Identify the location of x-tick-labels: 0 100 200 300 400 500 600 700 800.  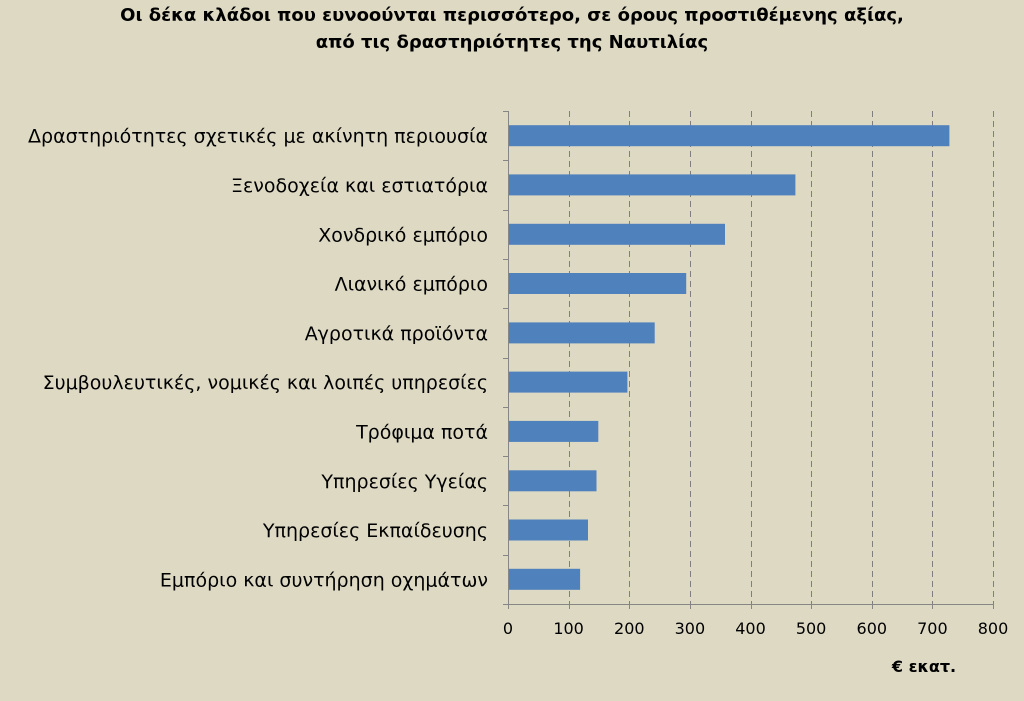
(755, 628).